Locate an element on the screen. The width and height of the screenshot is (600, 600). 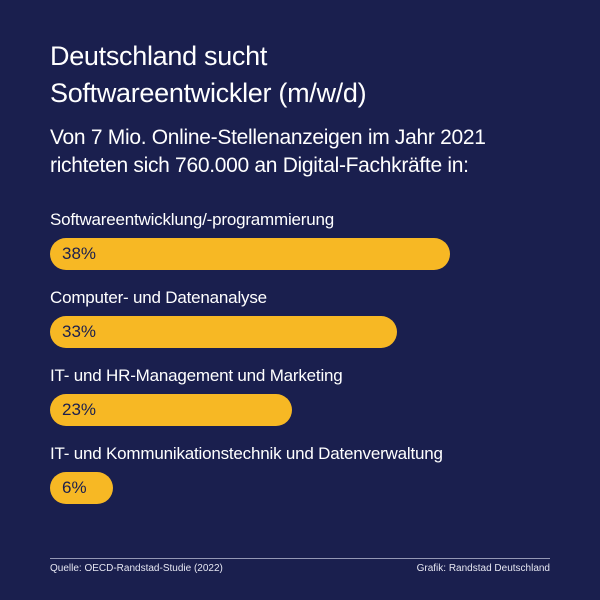
bar-value-label: 33% is located at coordinates (79, 331).